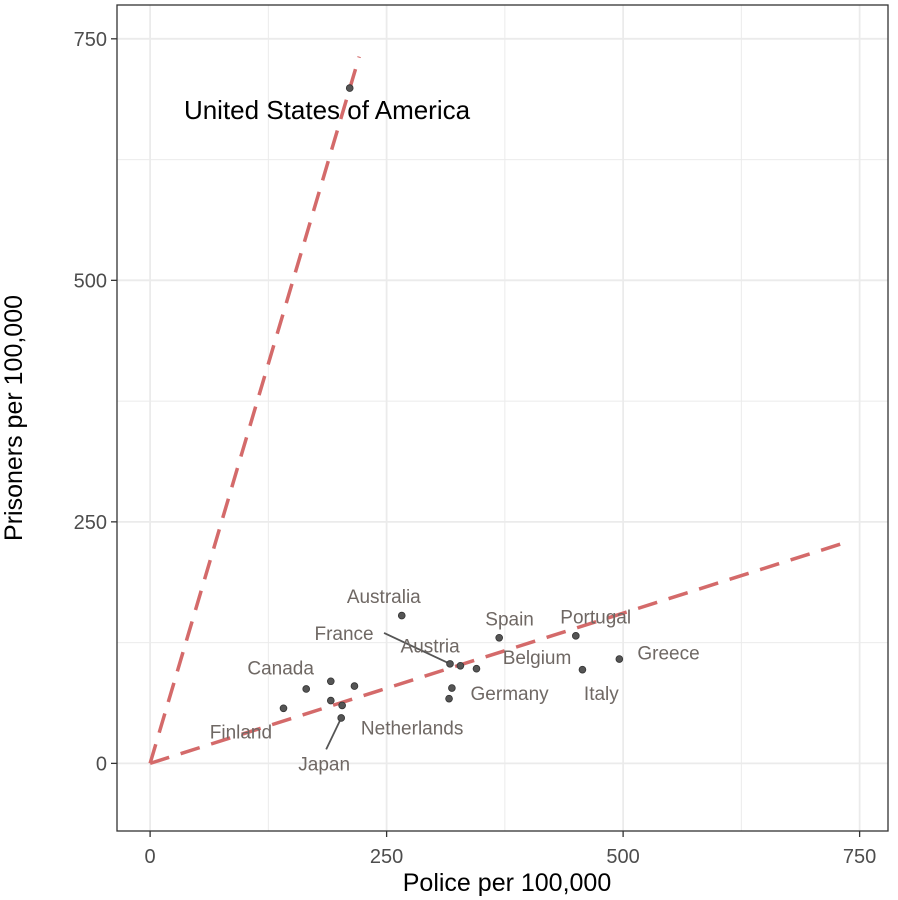 The image size is (898, 900). Describe the element at coordinates (280, 669) in the screenshot. I see `point-label: Canada` at that location.